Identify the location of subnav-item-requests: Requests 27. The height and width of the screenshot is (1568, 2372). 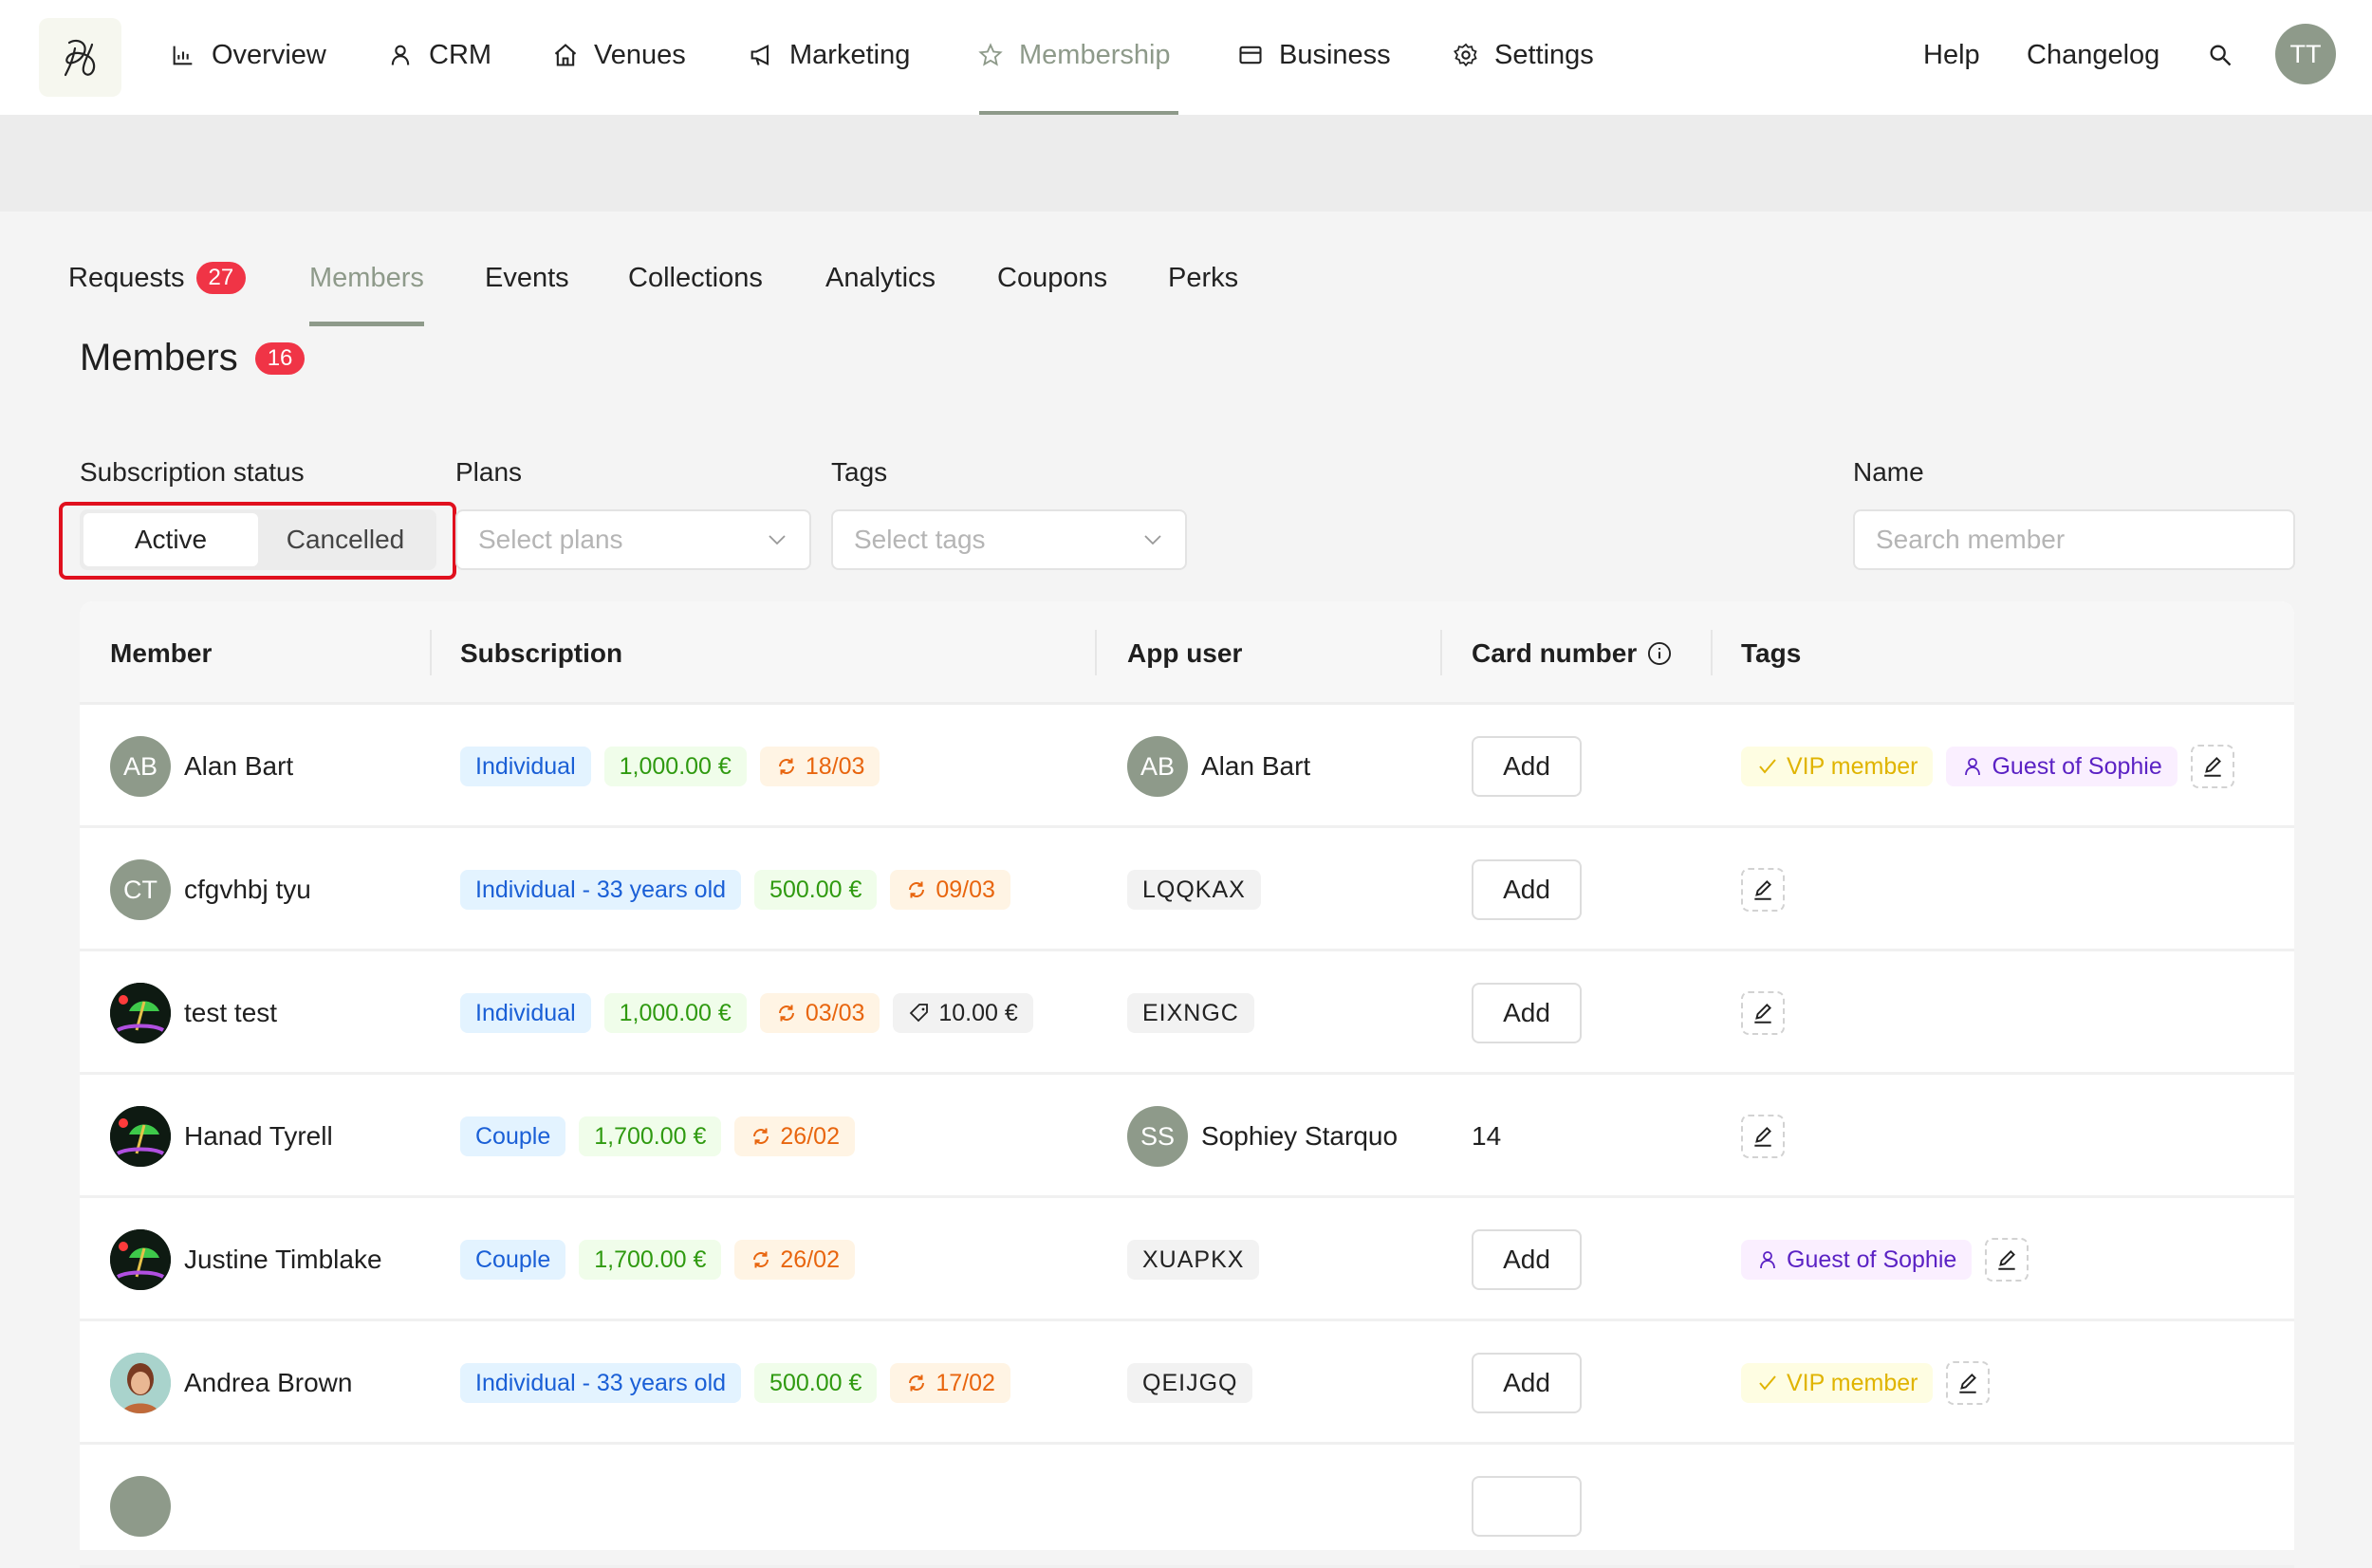
(157, 278).